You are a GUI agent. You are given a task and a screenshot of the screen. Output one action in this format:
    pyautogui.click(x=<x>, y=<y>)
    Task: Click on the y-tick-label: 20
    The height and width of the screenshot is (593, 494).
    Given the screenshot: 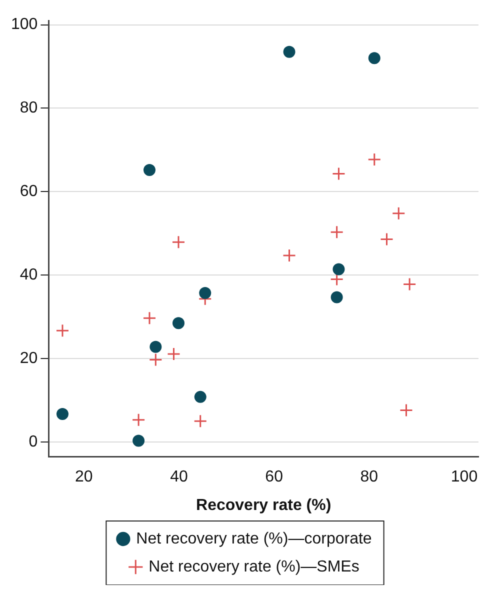 What is the action you would take?
    pyautogui.click(x=29, y=358)
    